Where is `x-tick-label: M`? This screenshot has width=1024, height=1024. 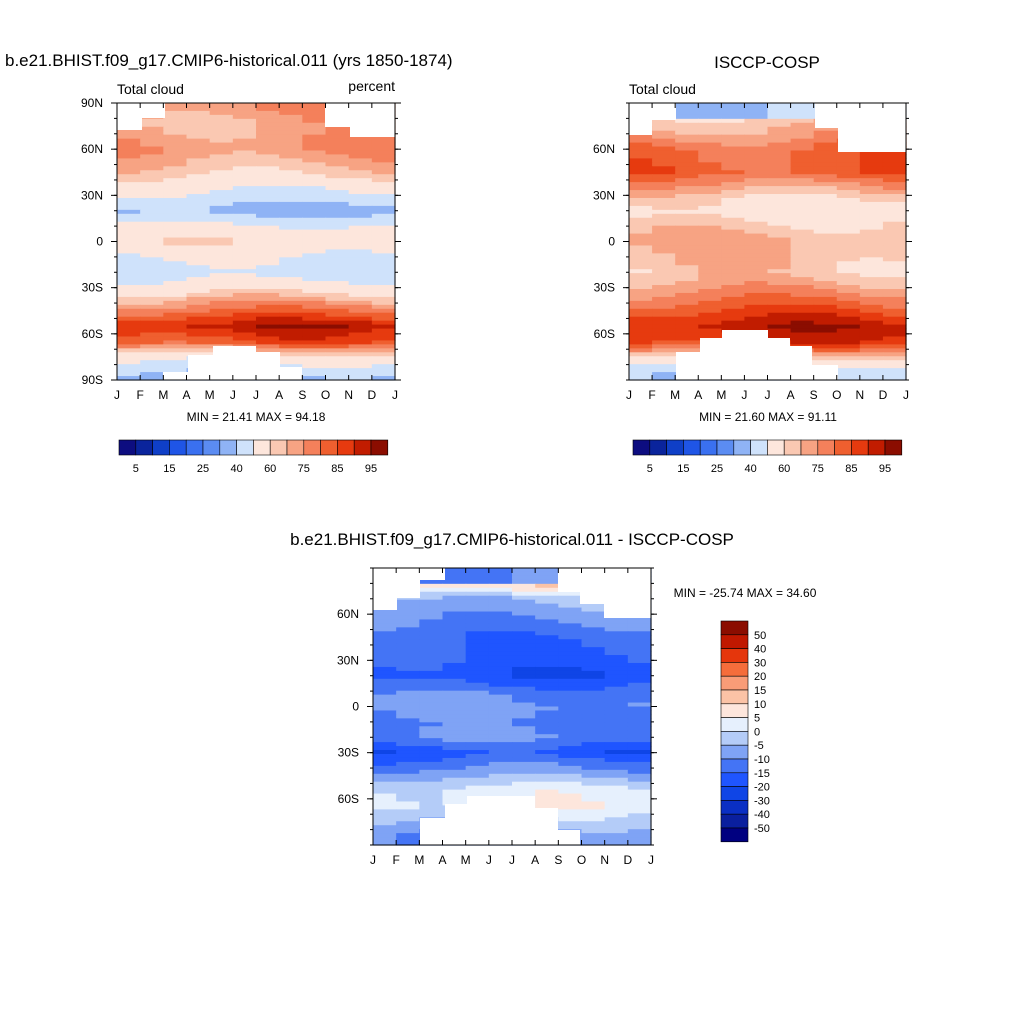 x-tick-label: M is located at coordinates (210, 395).